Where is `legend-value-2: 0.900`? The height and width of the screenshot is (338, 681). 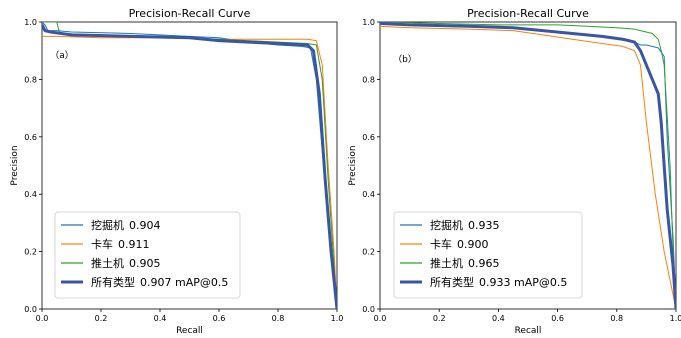
legend-value-2: 0.900 is located at coordinates (473, 244).